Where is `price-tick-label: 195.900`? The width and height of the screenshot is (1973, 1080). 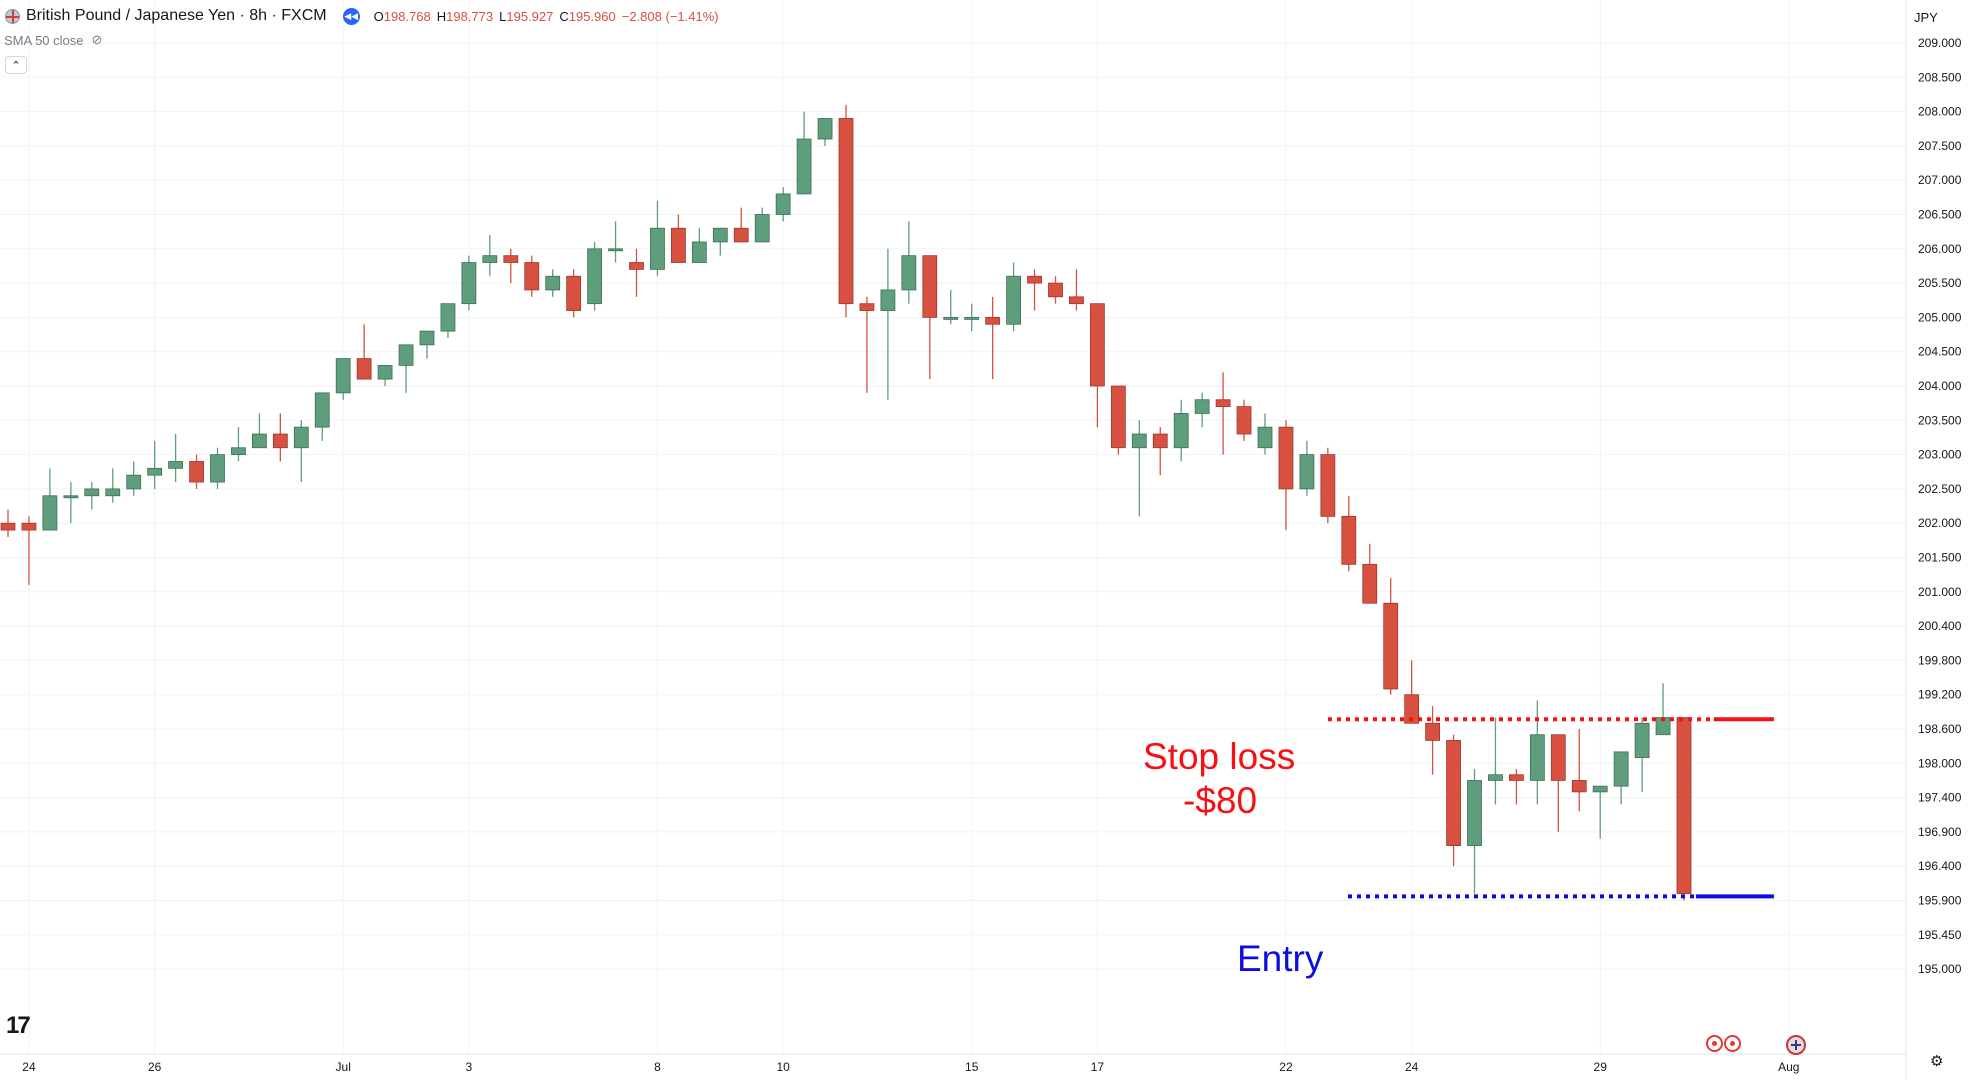 price-tick-label: 195.900 is located at coordinates (1940, 901).